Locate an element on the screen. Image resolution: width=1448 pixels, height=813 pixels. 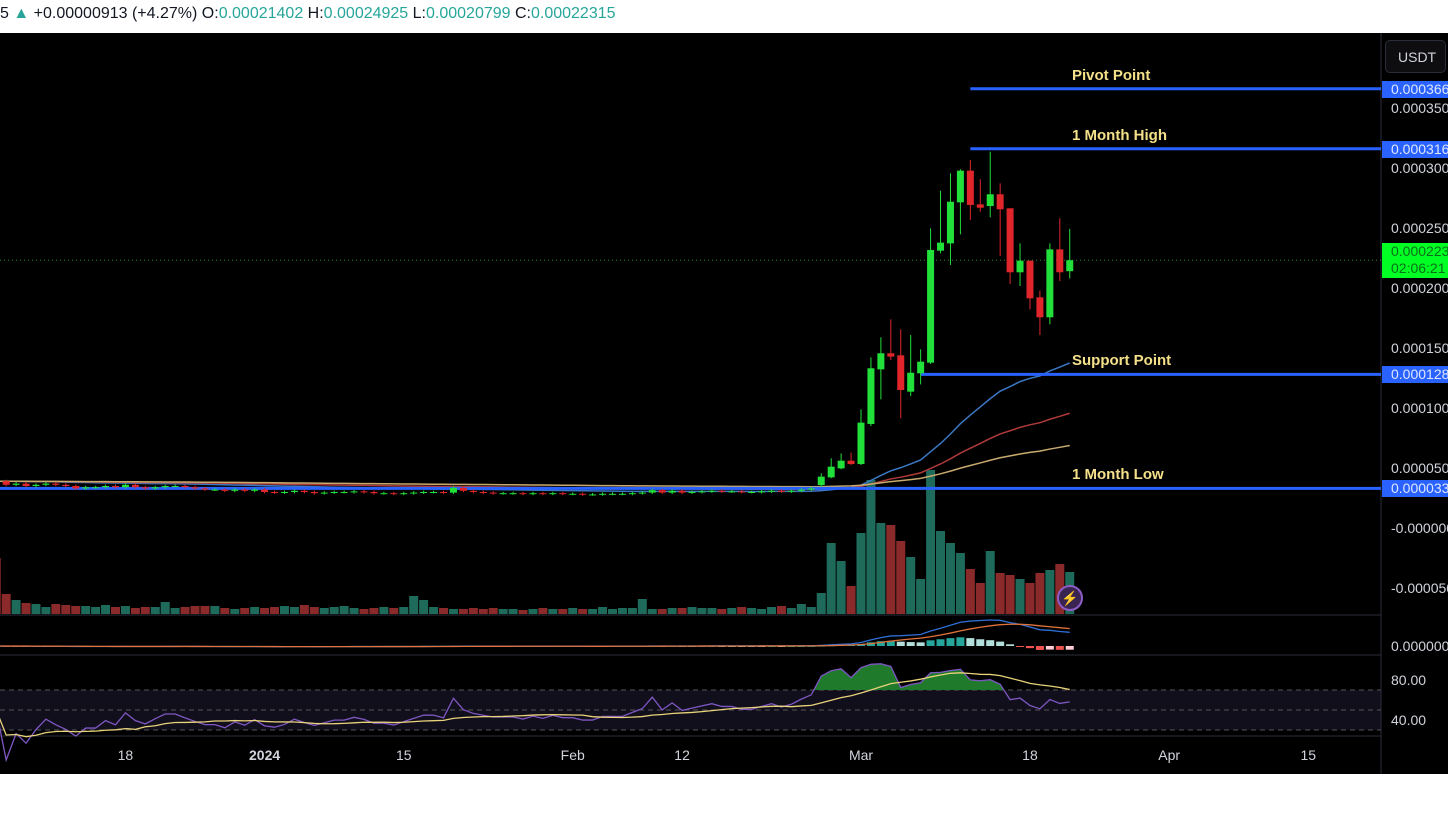
level-label: 1 Month Low is located at coordinates (1118, 475).